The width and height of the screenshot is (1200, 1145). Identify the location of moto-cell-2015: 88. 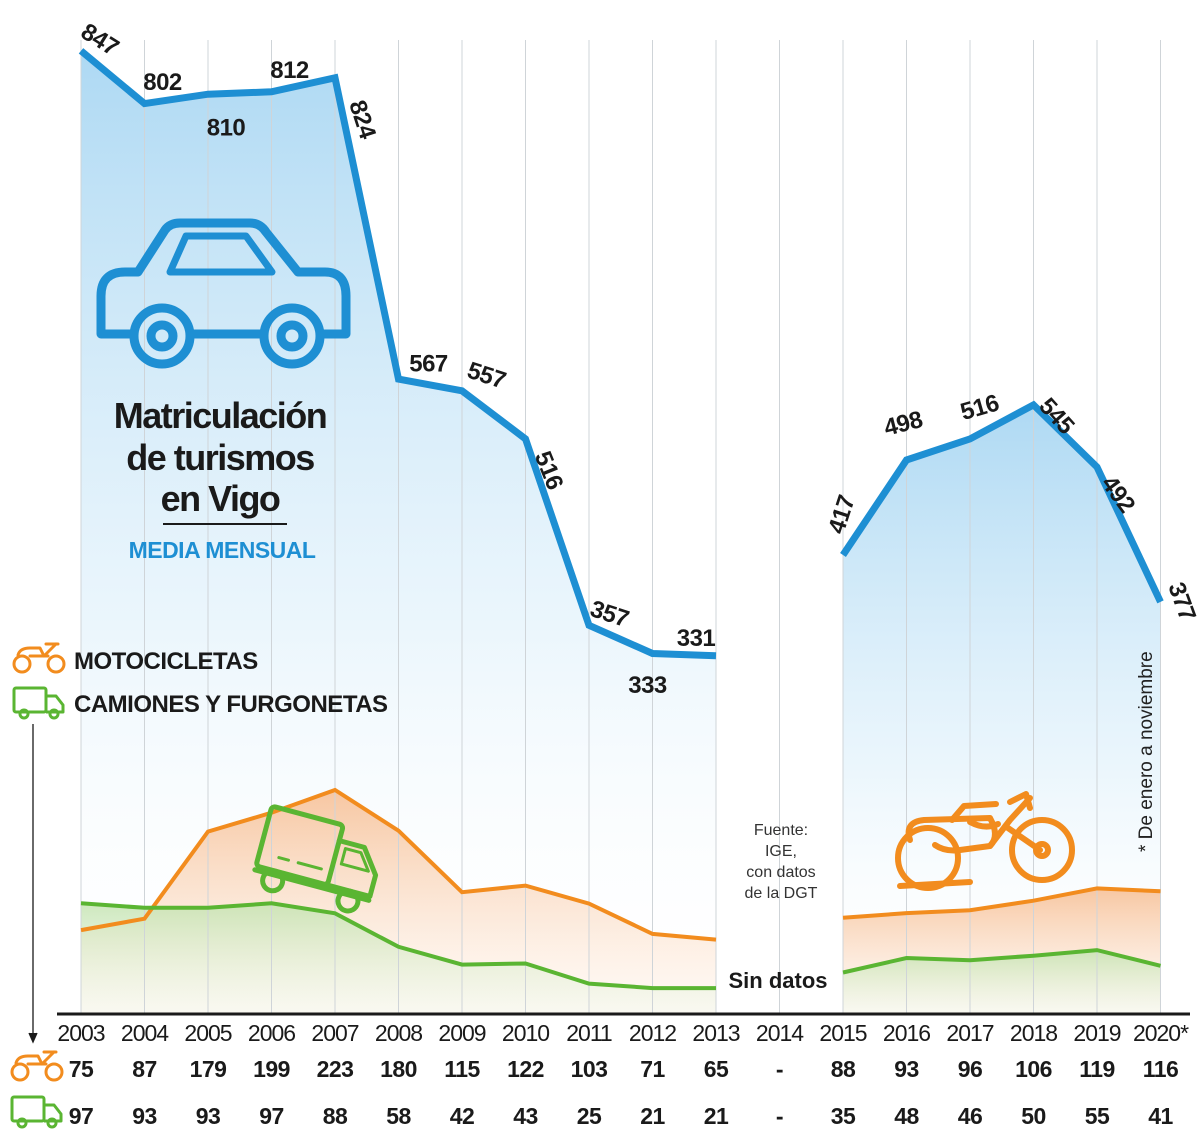
(843, 1069).